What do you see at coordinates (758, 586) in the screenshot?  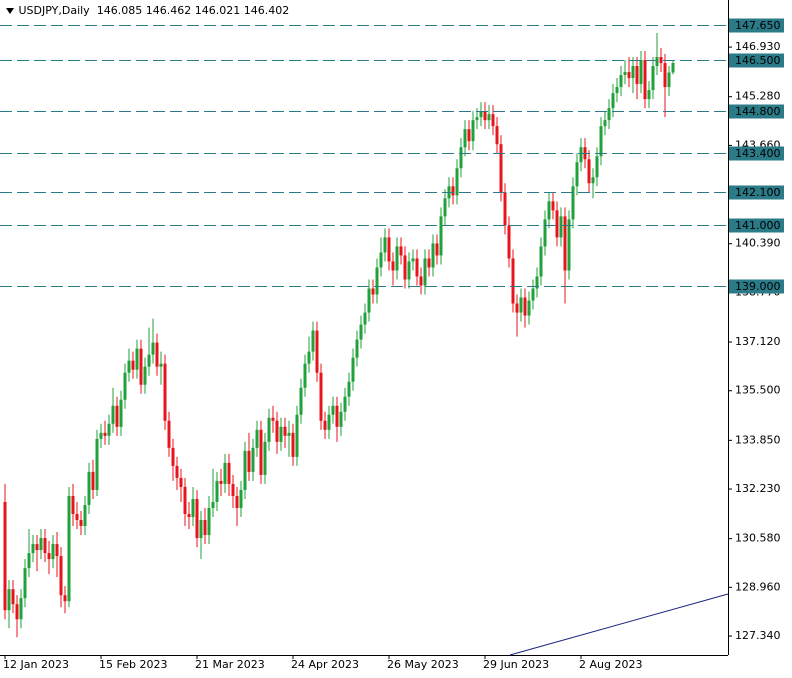 I see `y-tick-label: 128.960` at bounding box center [758, 586].